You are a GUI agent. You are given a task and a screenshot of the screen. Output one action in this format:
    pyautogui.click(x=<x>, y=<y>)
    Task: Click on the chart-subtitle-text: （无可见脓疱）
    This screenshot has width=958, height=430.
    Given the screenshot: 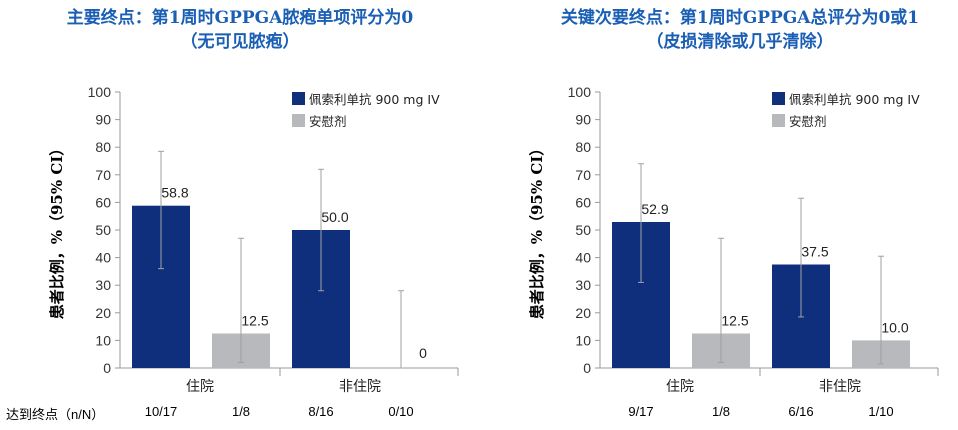 What is the action you would take?
    pyautogui.click(x=240, y=42)
    